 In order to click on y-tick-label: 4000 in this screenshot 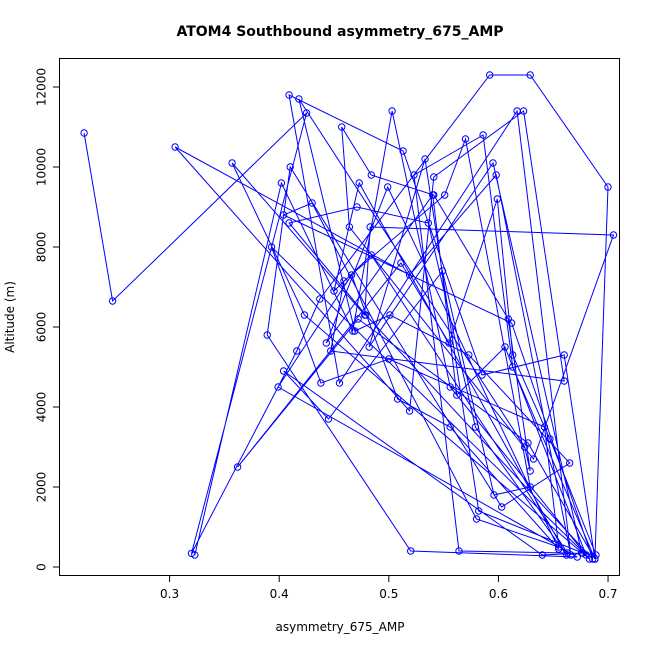, I will do `click(42, 407)`.